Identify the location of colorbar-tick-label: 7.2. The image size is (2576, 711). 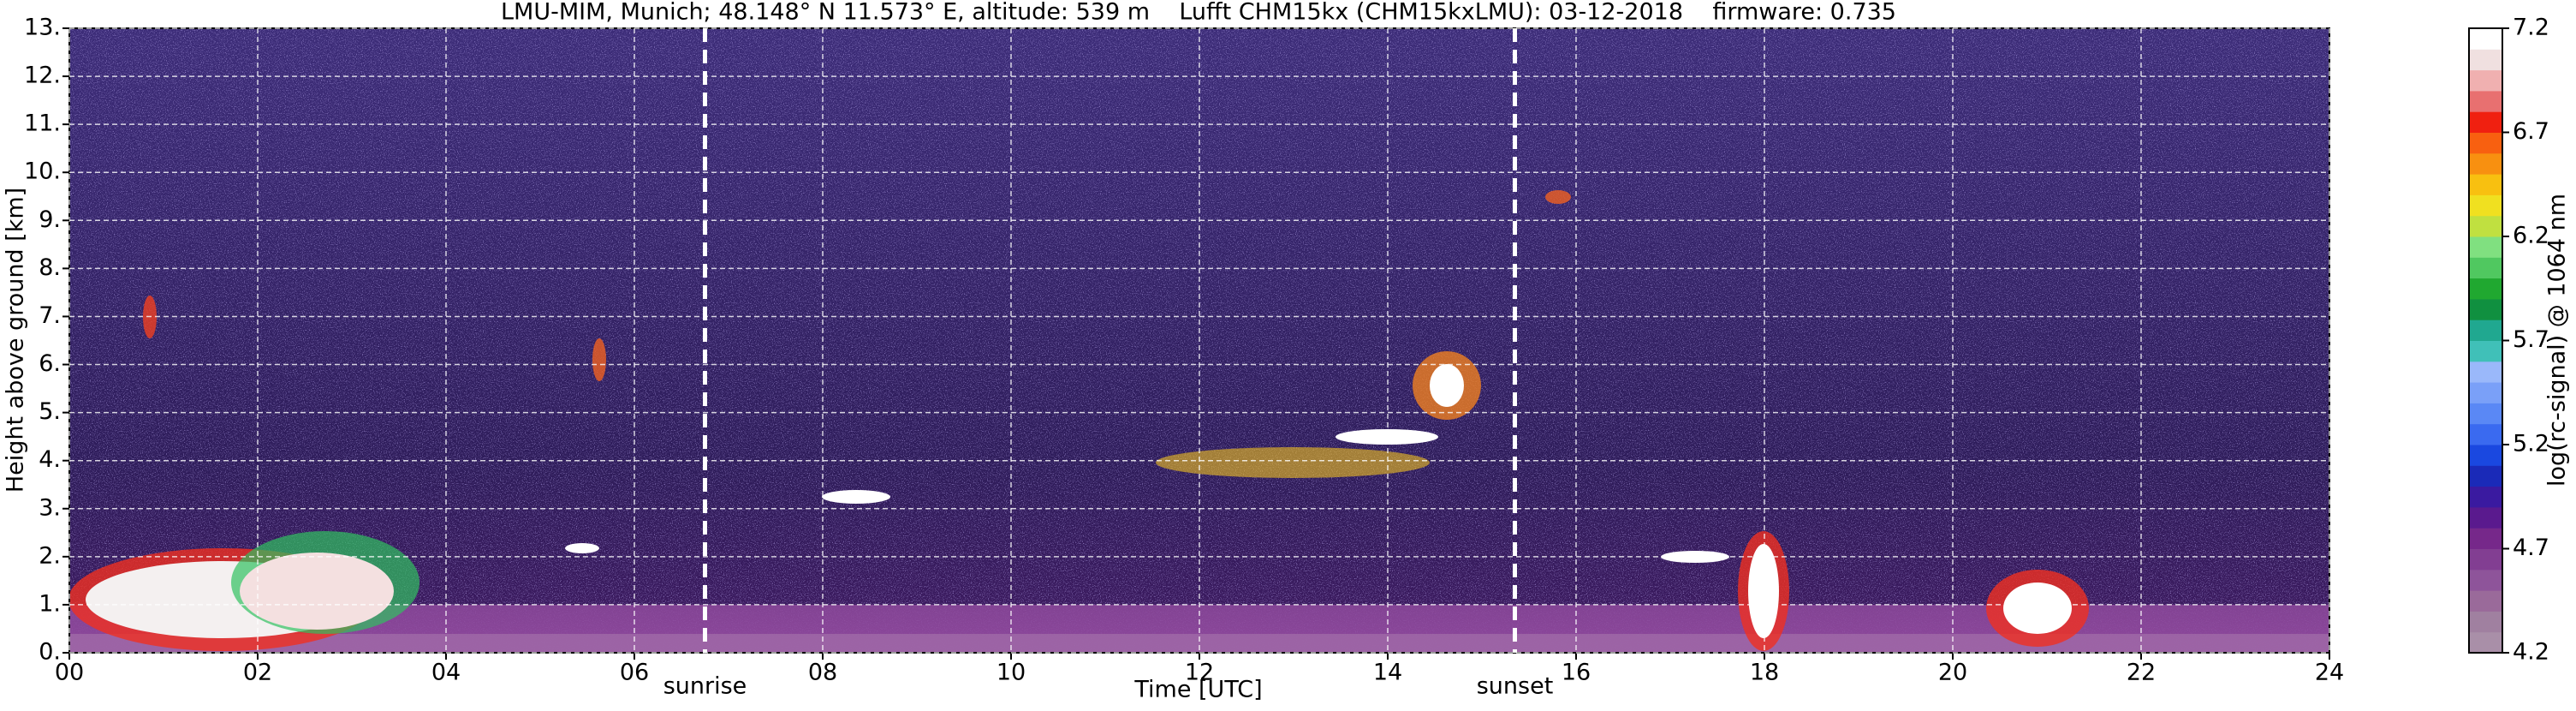
(2531, 28).